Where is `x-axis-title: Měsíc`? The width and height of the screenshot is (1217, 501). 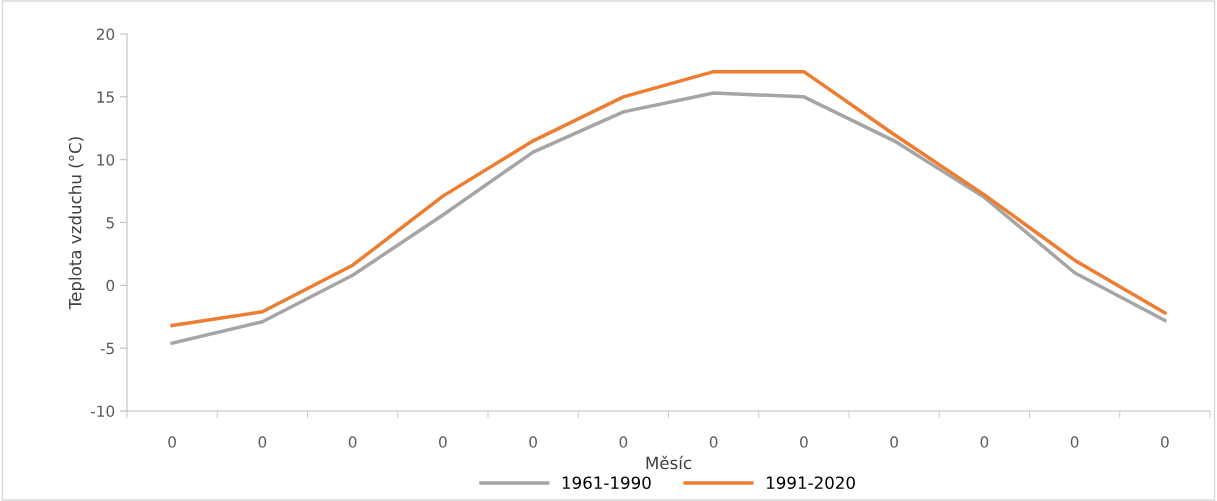 x-axis-title: Měsíc is located at coordinates (669, 462).